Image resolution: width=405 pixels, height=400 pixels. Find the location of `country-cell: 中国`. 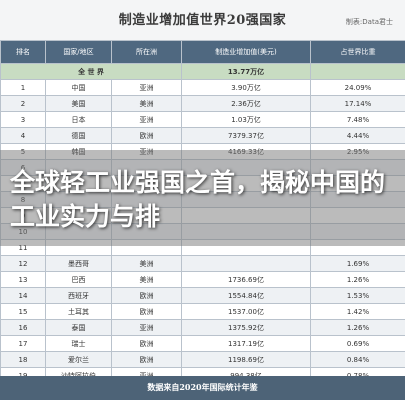

country-cell: 中国 is located at coordinates (78, 87).